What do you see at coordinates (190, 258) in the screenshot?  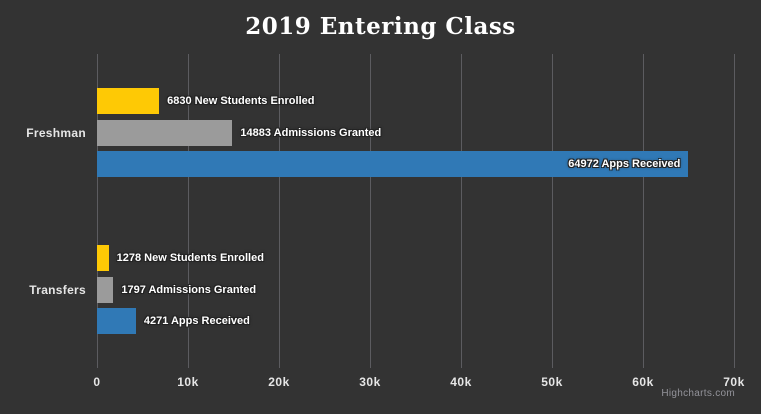 I see `data-label: 1278 New Students Enrolled` at bounding box center [190, 258].